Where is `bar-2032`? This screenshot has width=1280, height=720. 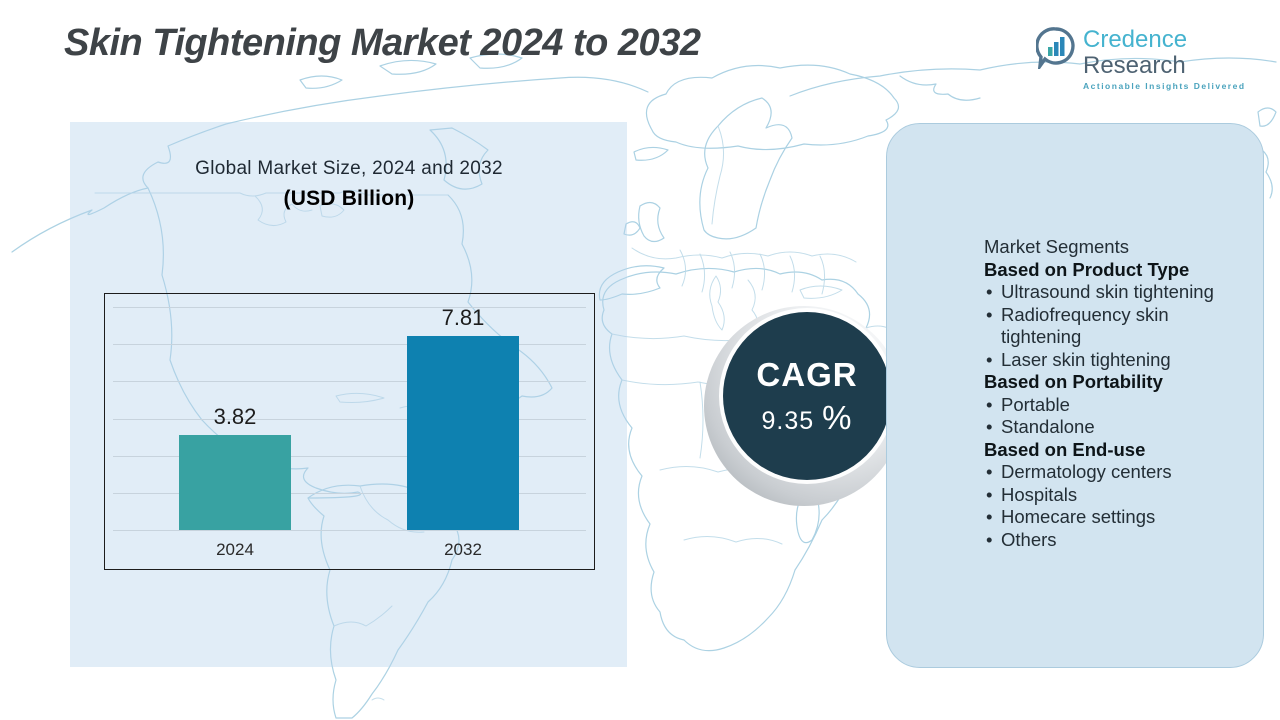
bar-2032 is located at coordinates (463, 433).